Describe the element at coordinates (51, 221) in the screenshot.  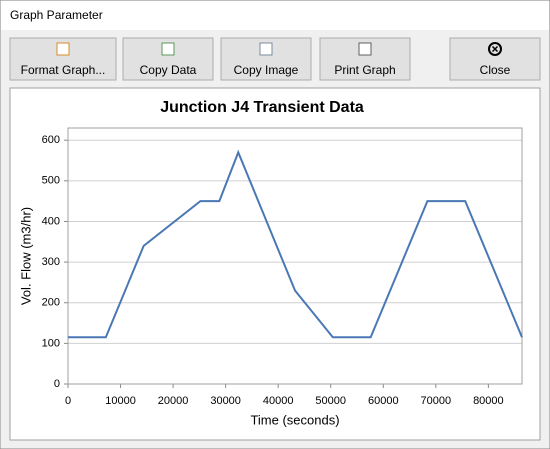
I see `y-tick-label: 400` at that location.